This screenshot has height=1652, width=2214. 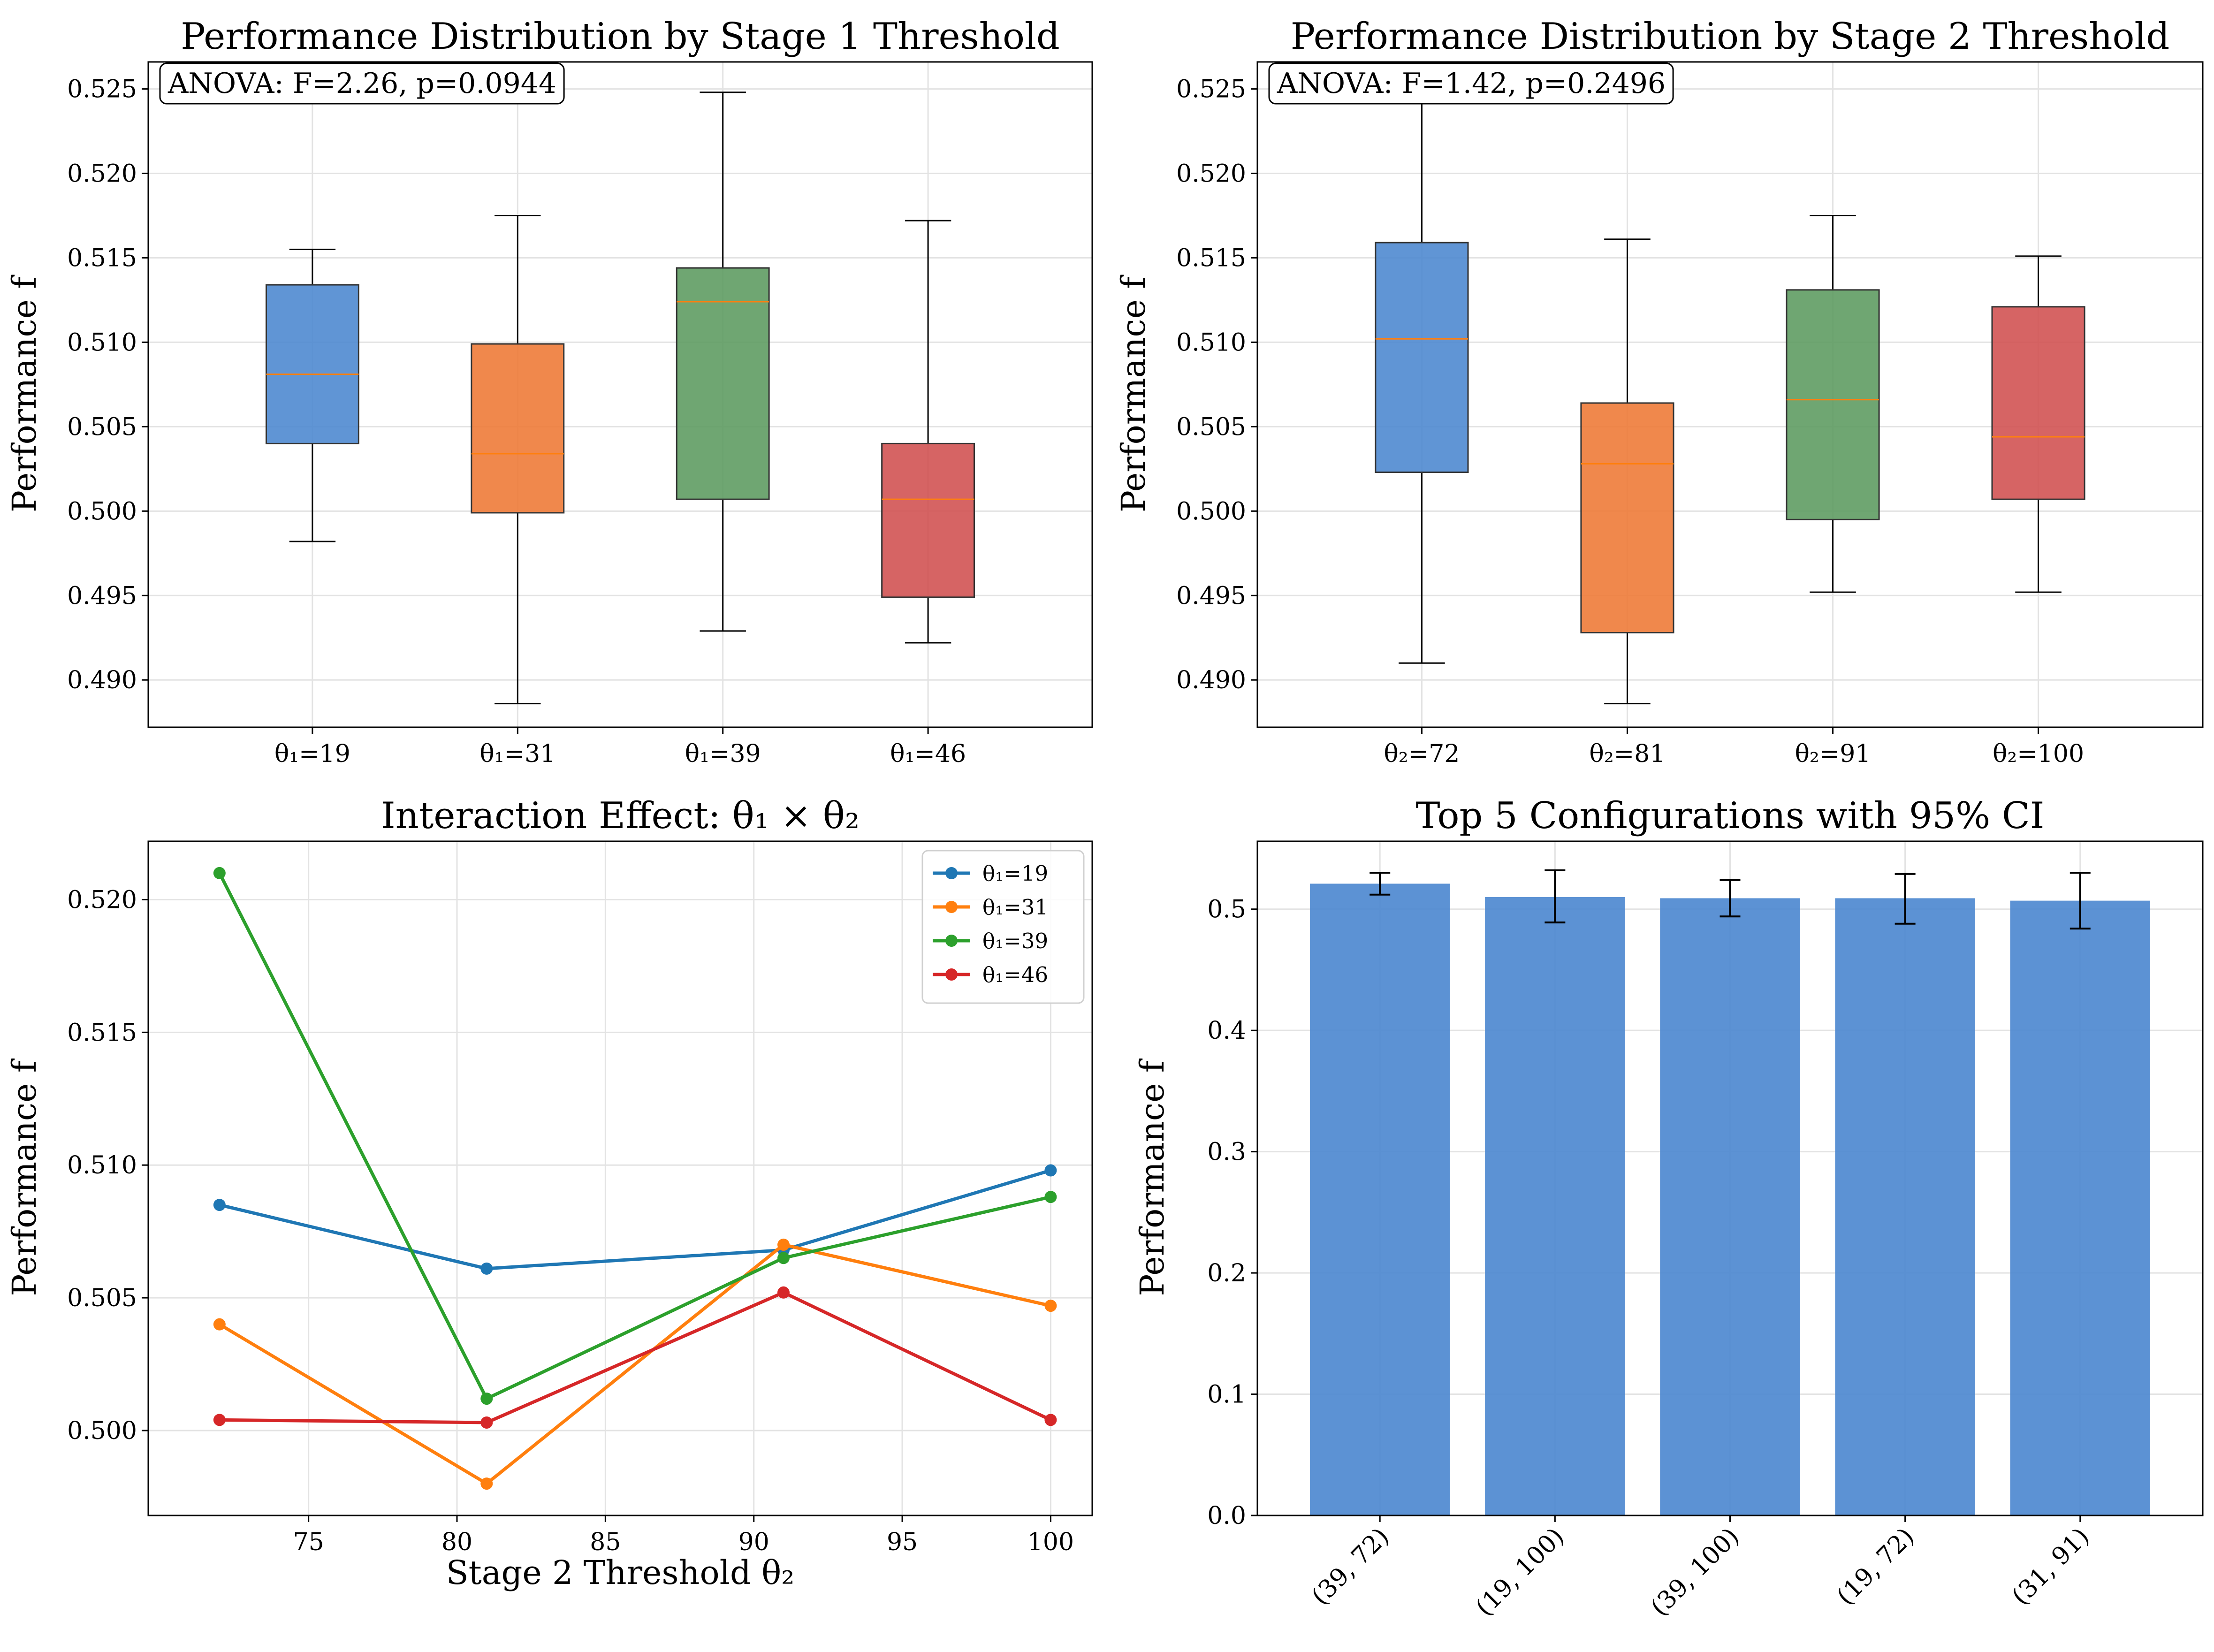 I want to click on panel3-ytick-label-0: 0.500, so click(x=102, y=1431).